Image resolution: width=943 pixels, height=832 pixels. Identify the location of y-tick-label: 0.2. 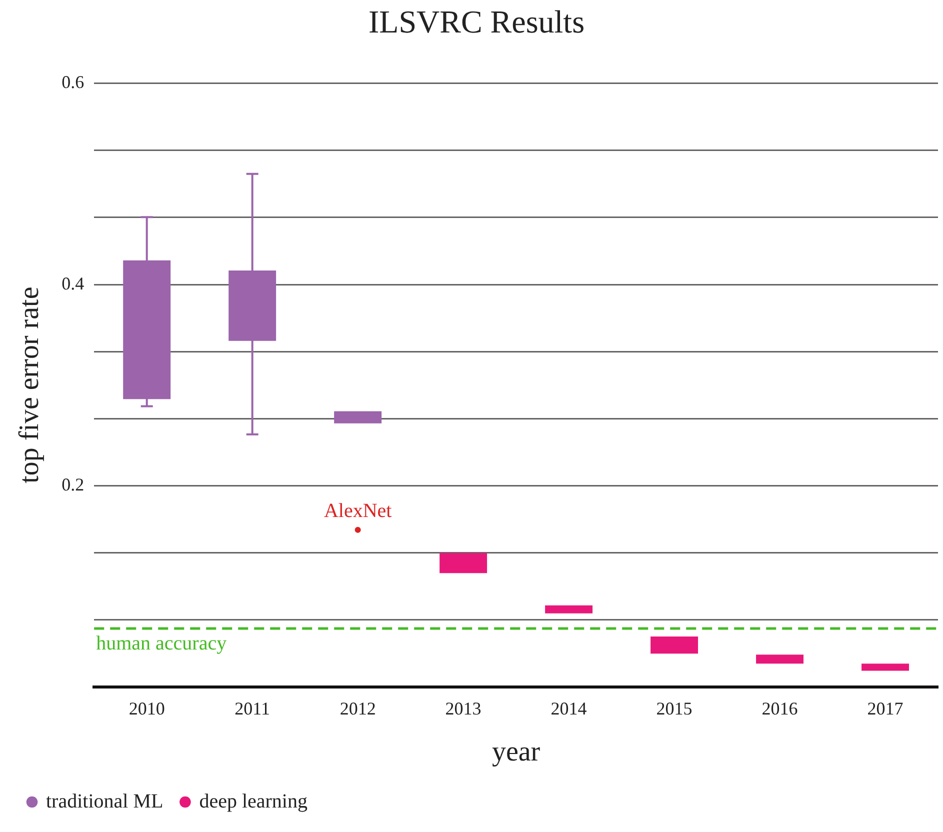
(73, 484).